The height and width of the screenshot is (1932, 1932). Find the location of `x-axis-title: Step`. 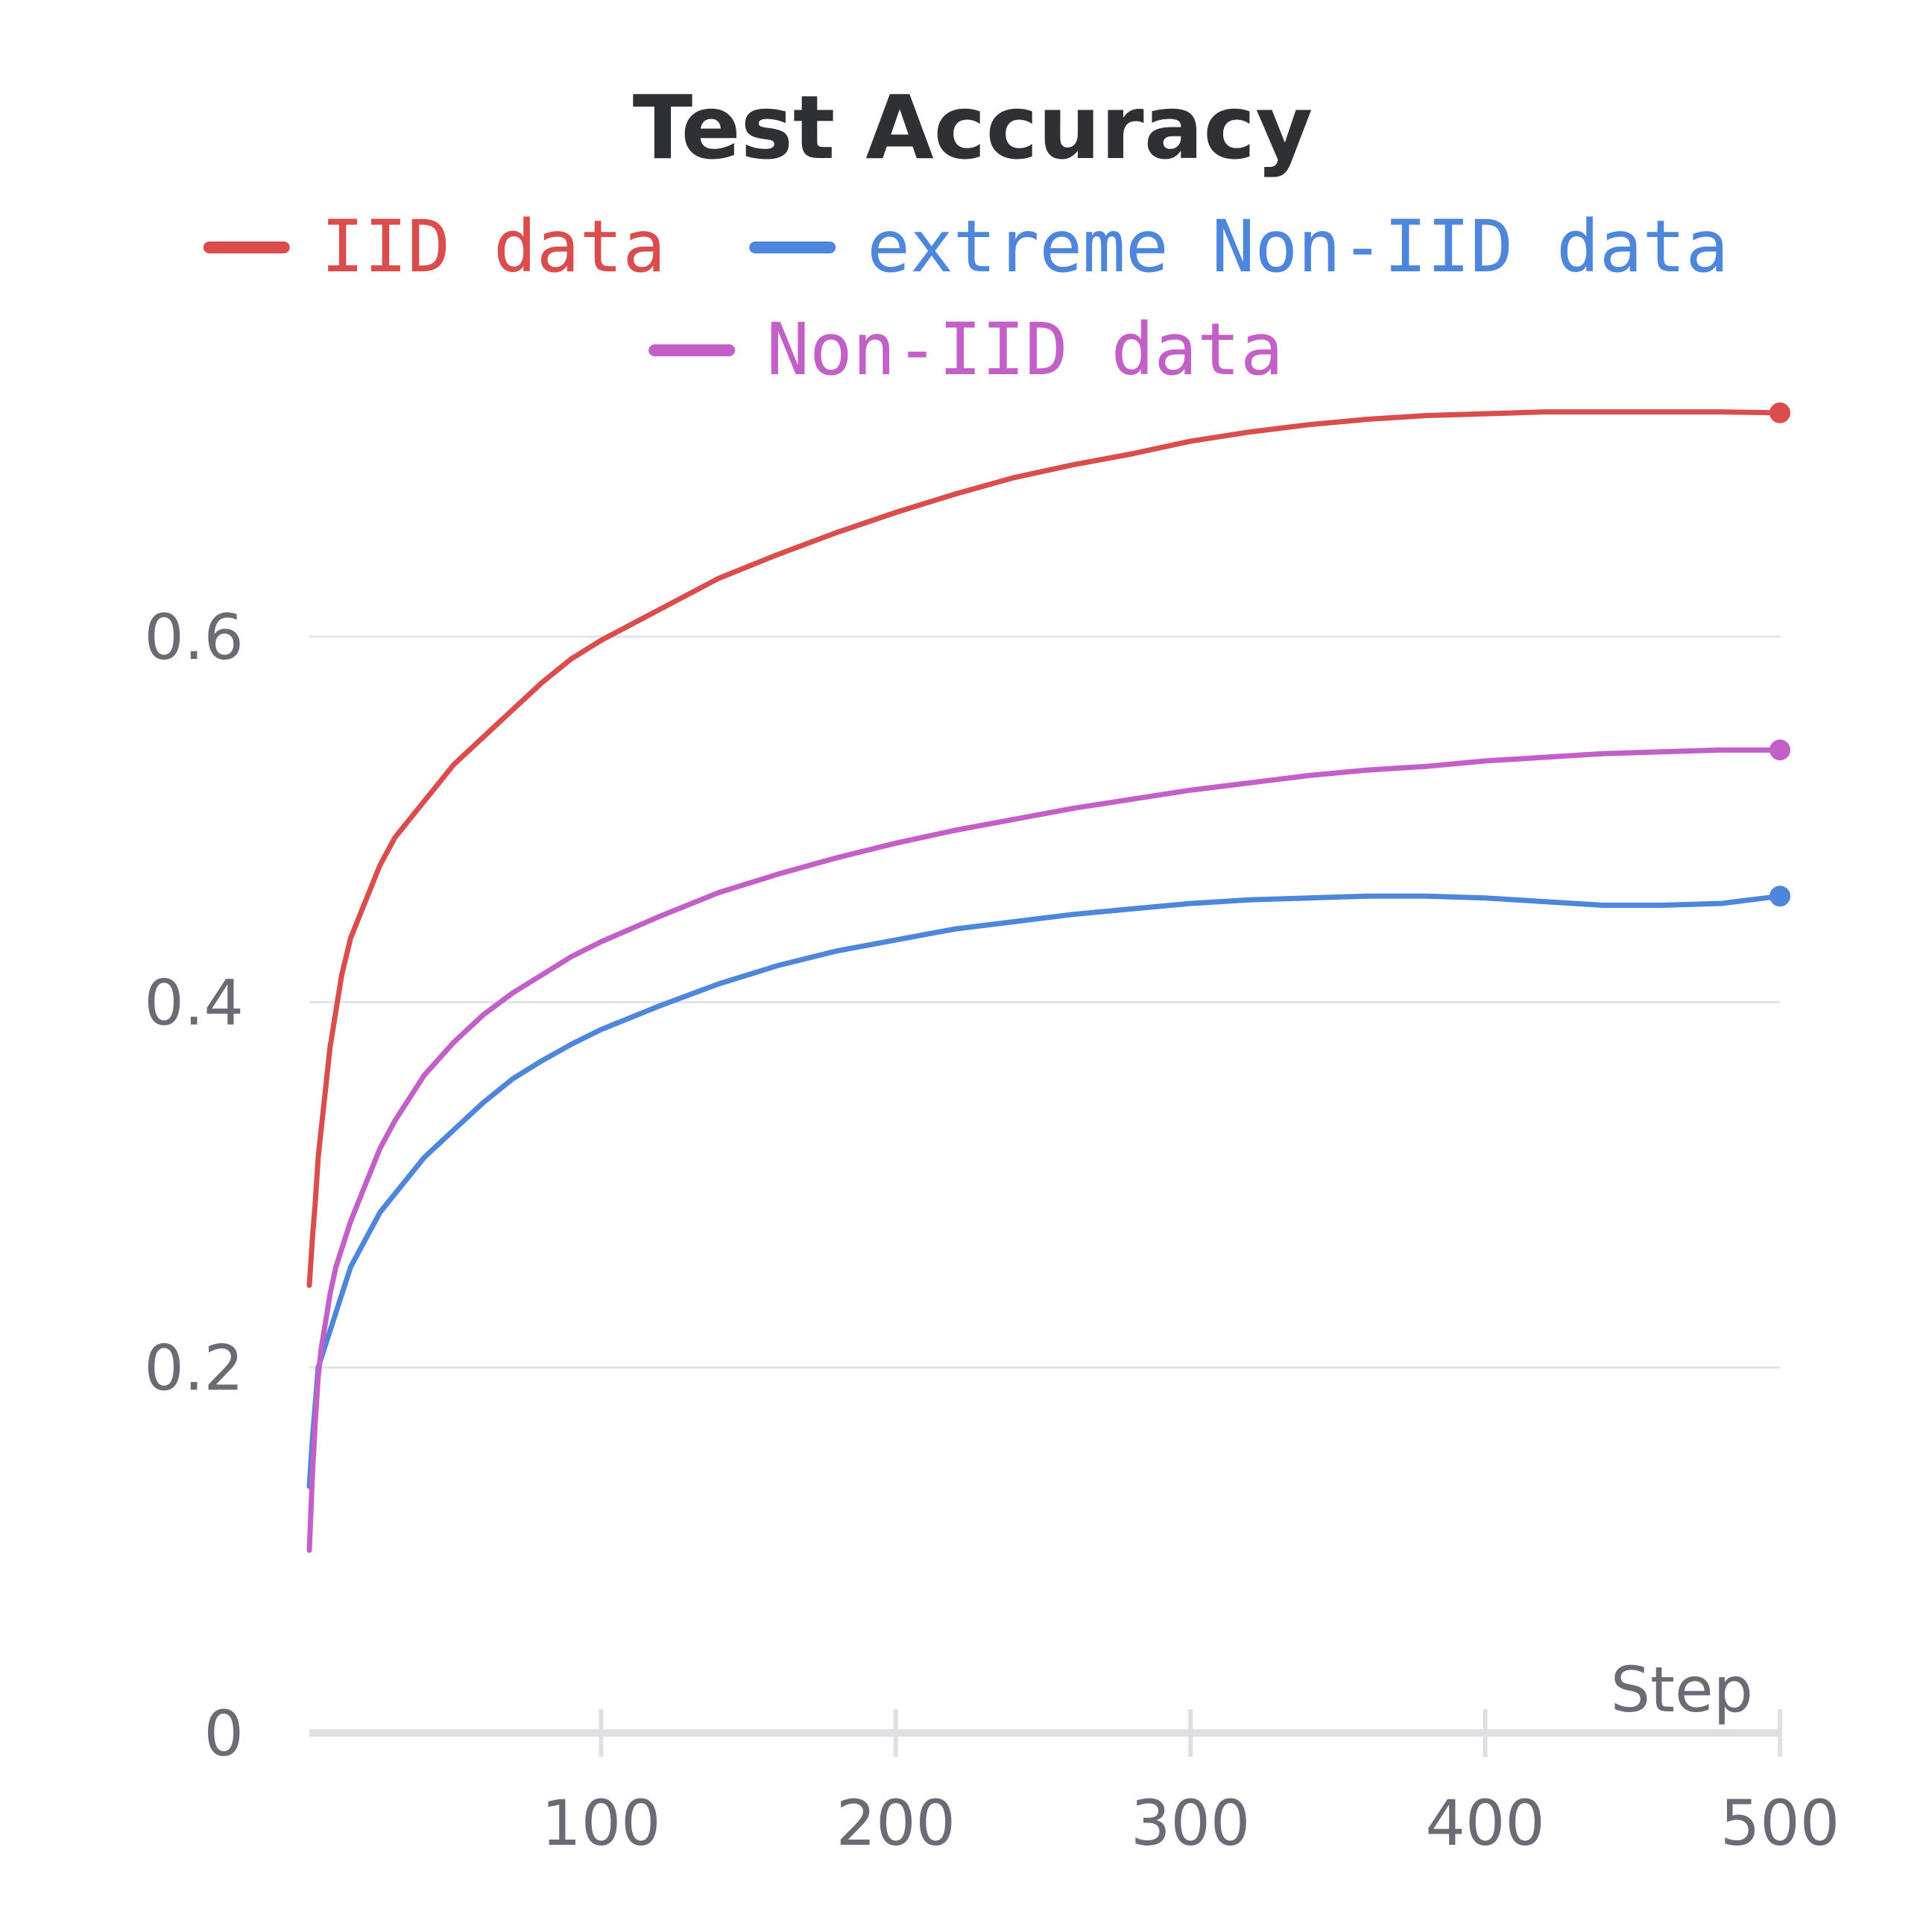

x-axis-title: Step is located at coordinates (1682, 1689).